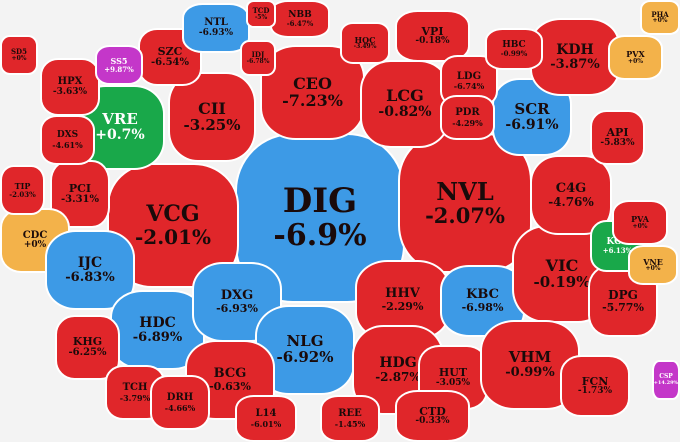 Image resolution: width=680 pixels, height=442 pixels. Describe the element at coordinates (300, 14) in the screenshot. I see `ticker-symbol: NBB` at that location.